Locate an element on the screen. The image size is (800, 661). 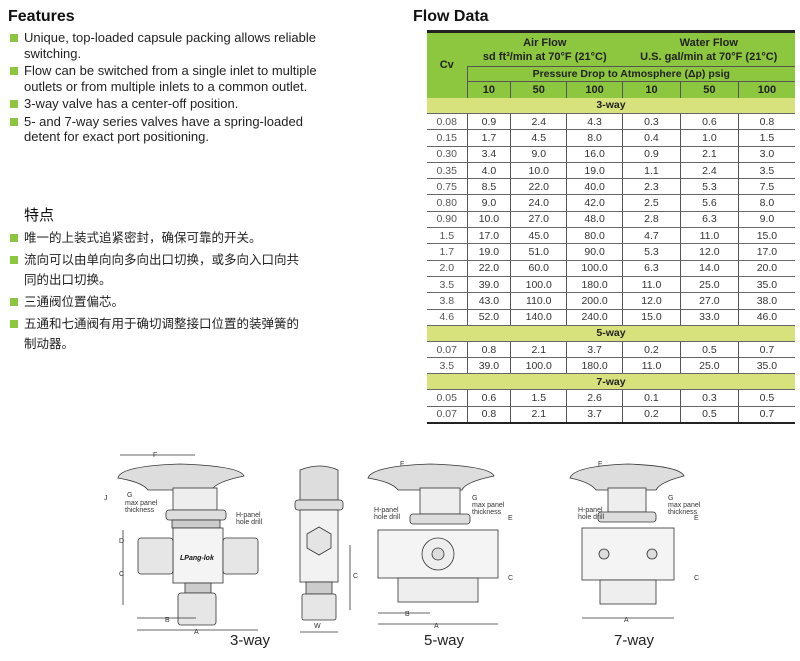
flow-cell: 0.6 is located at coordinates (709, 122).